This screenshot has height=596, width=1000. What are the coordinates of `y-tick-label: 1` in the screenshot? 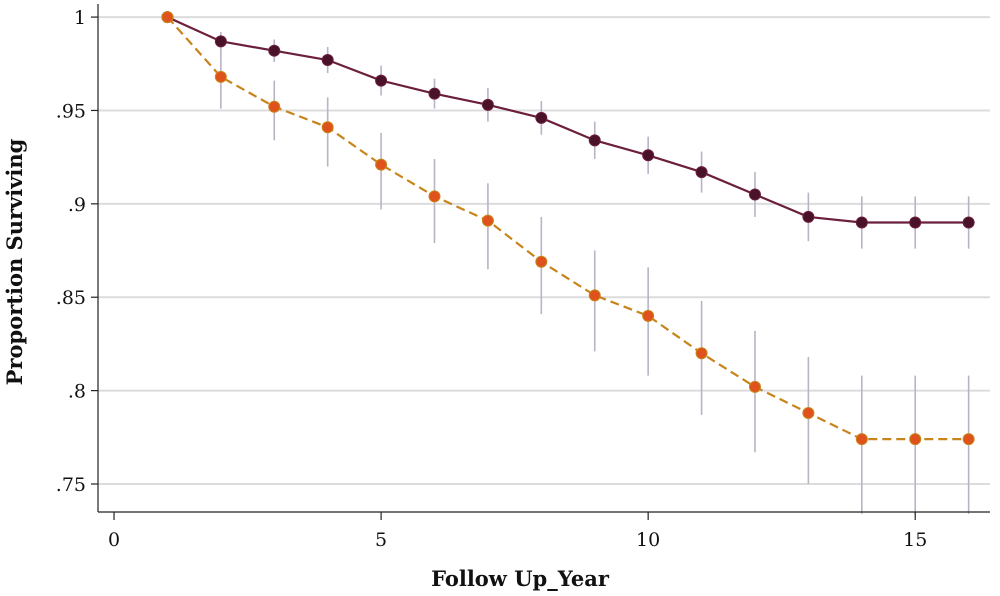 It's located at (80, 18).